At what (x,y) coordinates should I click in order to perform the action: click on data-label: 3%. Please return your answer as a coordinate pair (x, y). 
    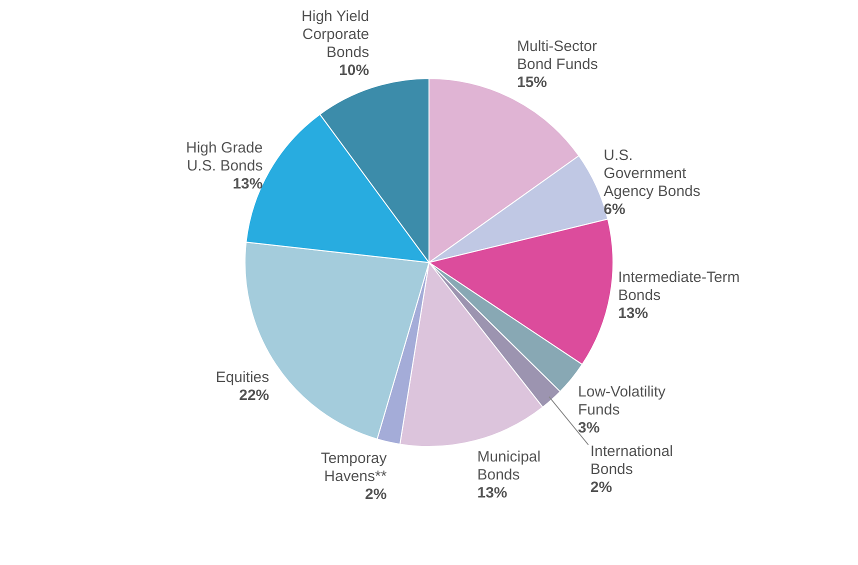
    Looking at the image, I should click on (589, 428).